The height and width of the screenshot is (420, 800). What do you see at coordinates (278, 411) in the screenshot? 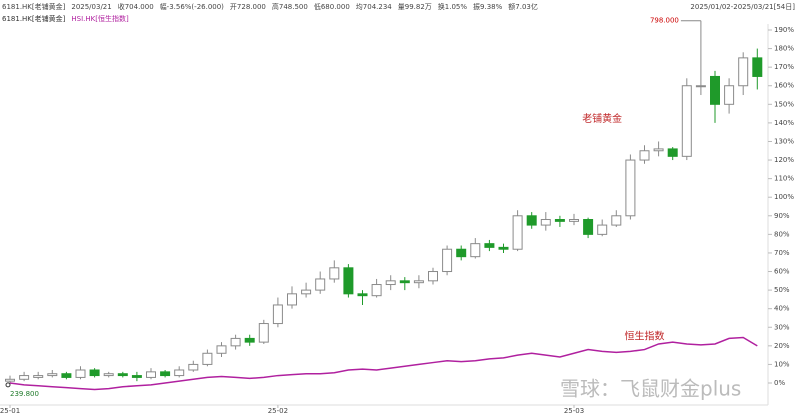
I see `x-tick-label: 25-02` at bounding box center [278, 411].